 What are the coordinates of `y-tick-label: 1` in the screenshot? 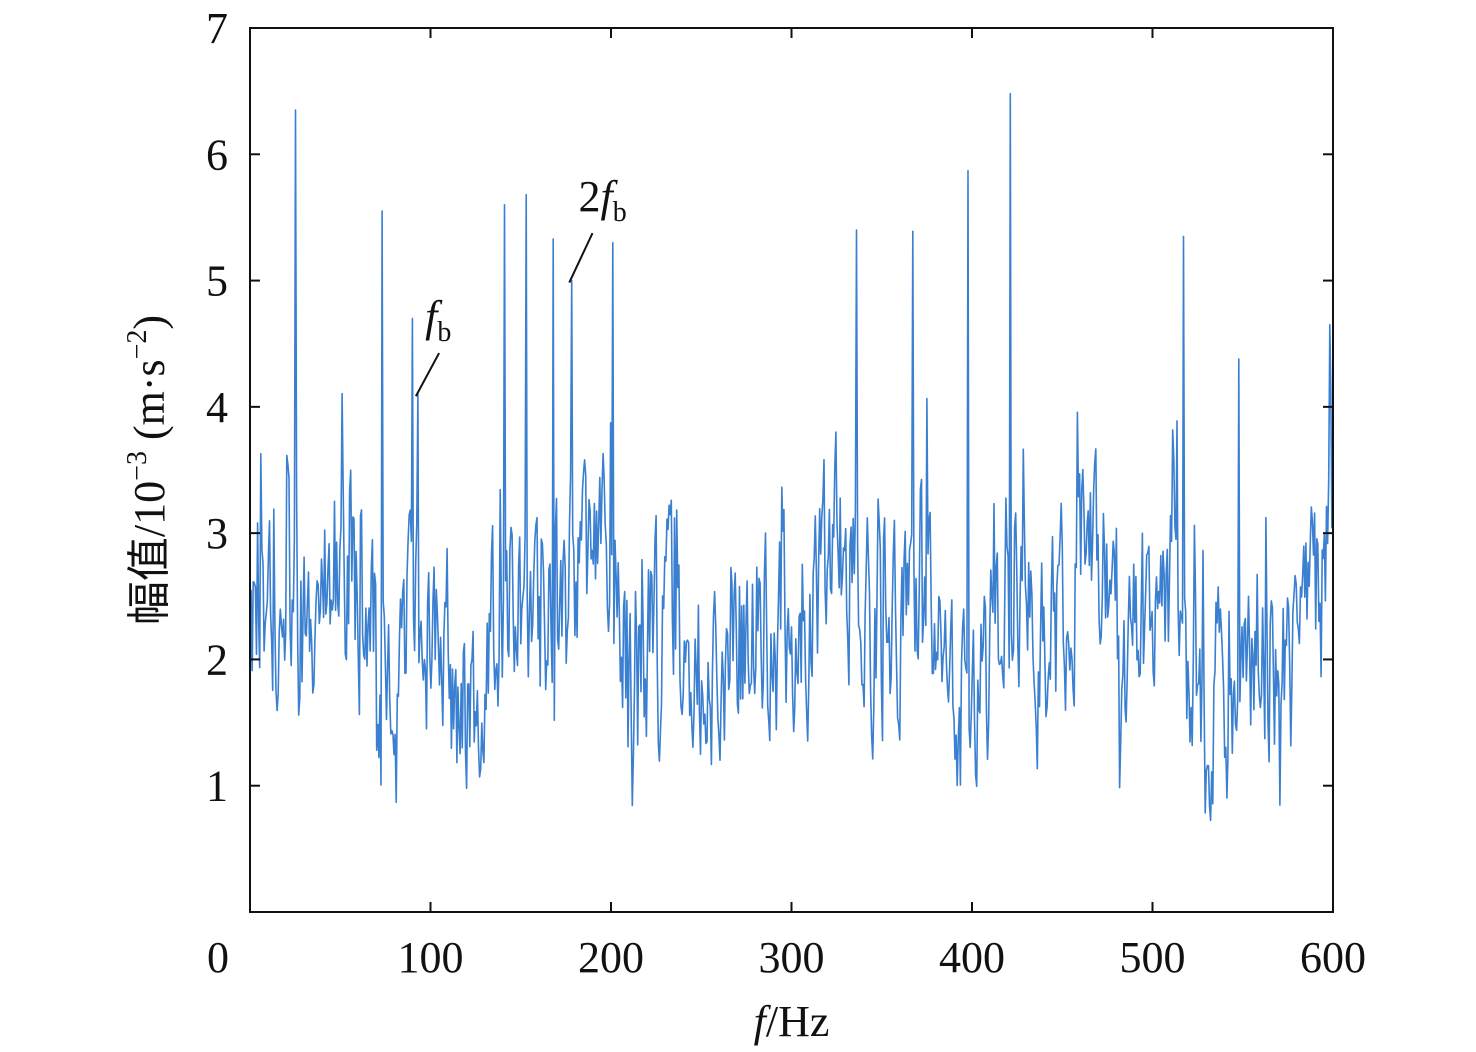 It's located at (217, 786).